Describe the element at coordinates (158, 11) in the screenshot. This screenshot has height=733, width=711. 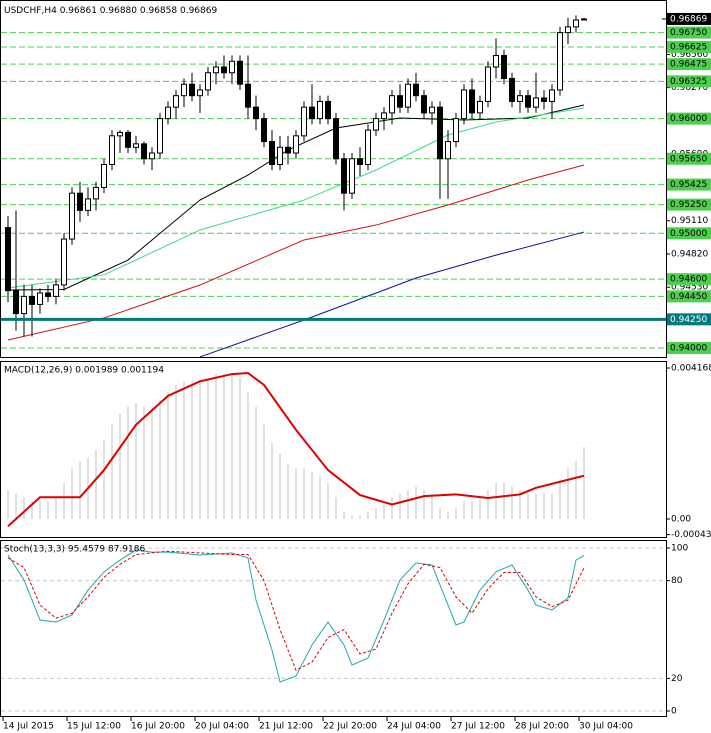
I see `low: 0.96858` at that location.